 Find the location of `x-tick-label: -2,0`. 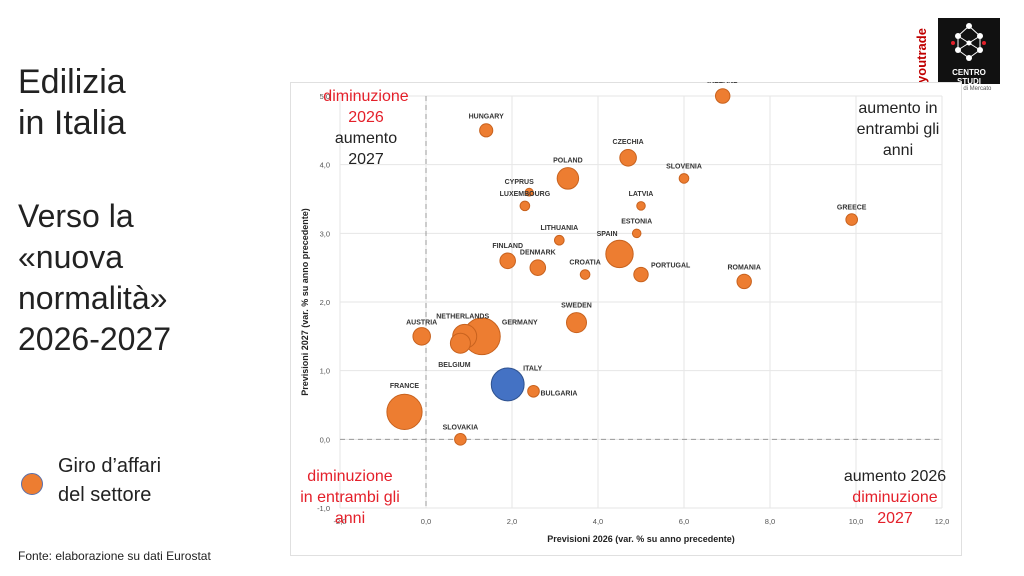

x-tick-label: -2,0 is located at coordinates (340, 521).